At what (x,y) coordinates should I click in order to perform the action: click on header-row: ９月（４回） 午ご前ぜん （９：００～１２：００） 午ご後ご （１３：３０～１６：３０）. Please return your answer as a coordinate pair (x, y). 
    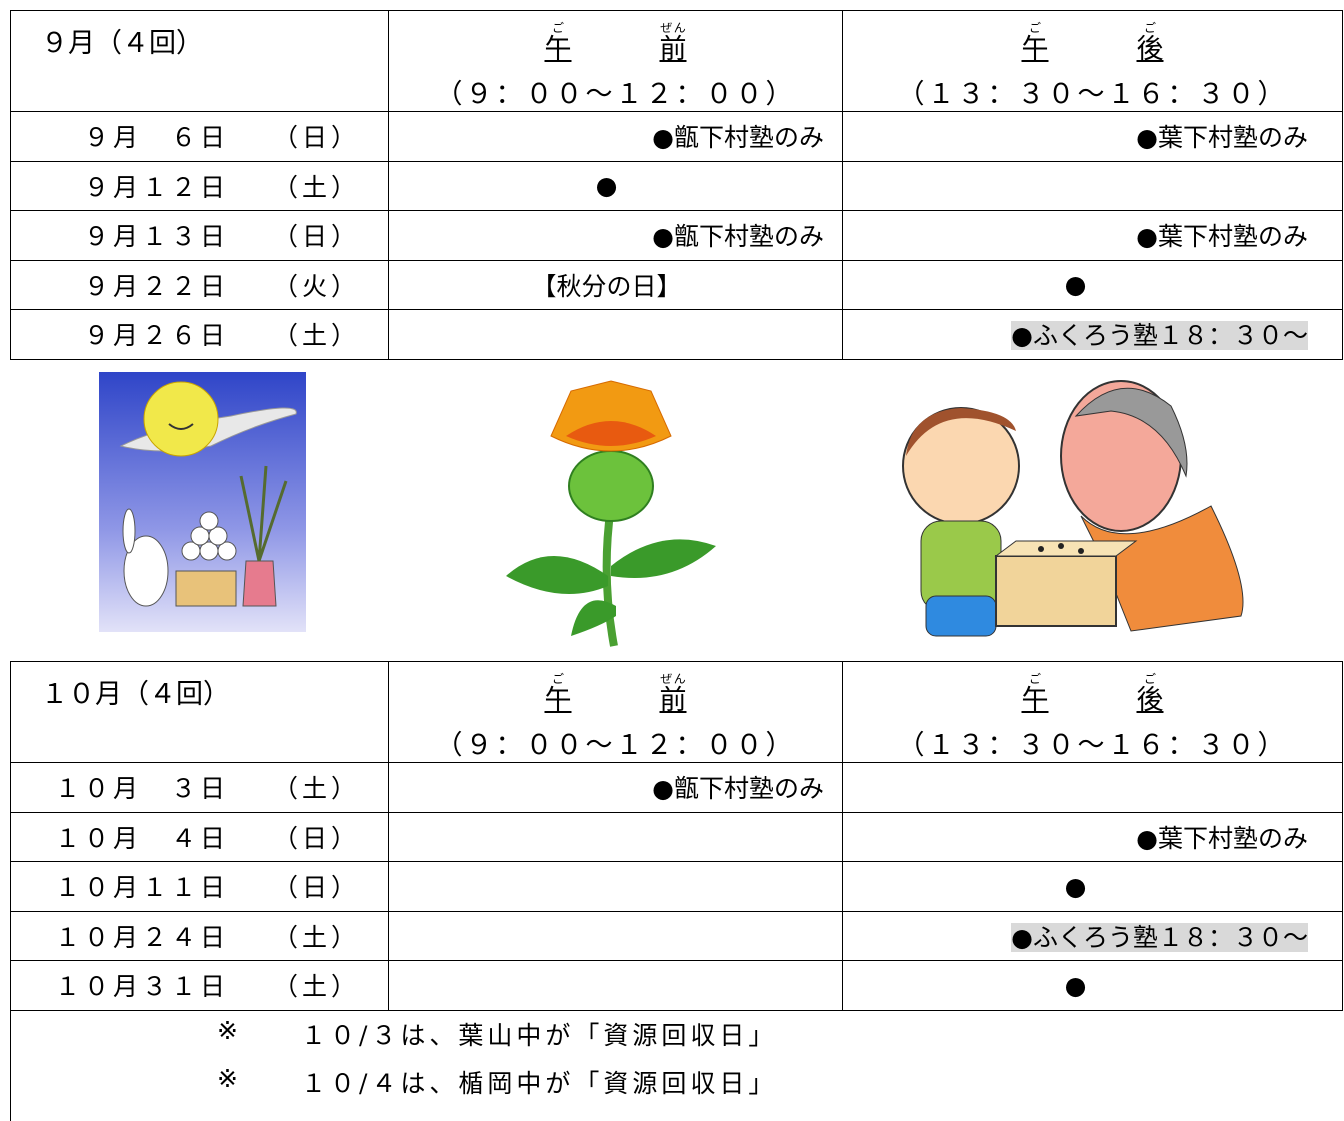
    Looking at the image, I should click on (676, 61).